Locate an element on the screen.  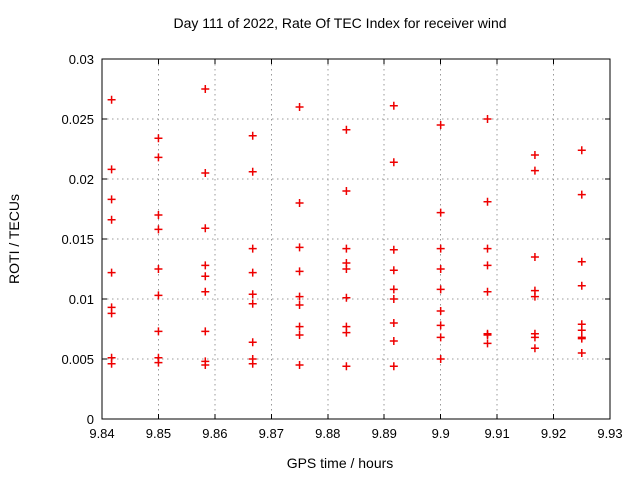
y-tick-label: 0.015 is located at coordinates (77, 239).